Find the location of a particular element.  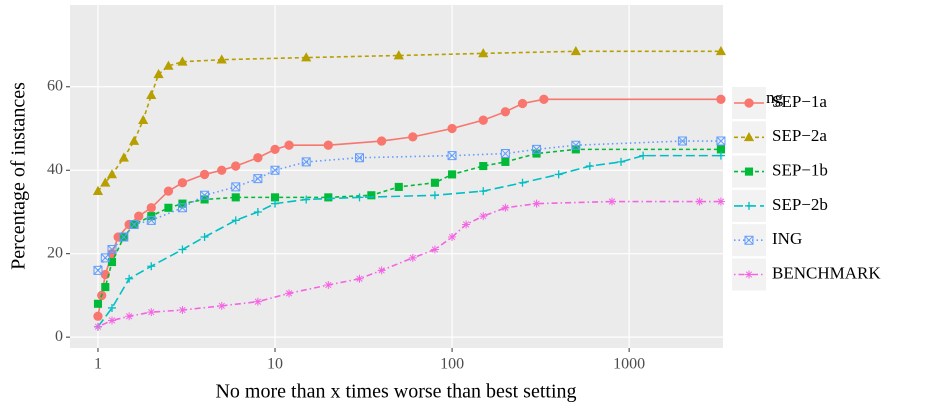

legend-label: SEP−1a is located at coordinates (799, 101).